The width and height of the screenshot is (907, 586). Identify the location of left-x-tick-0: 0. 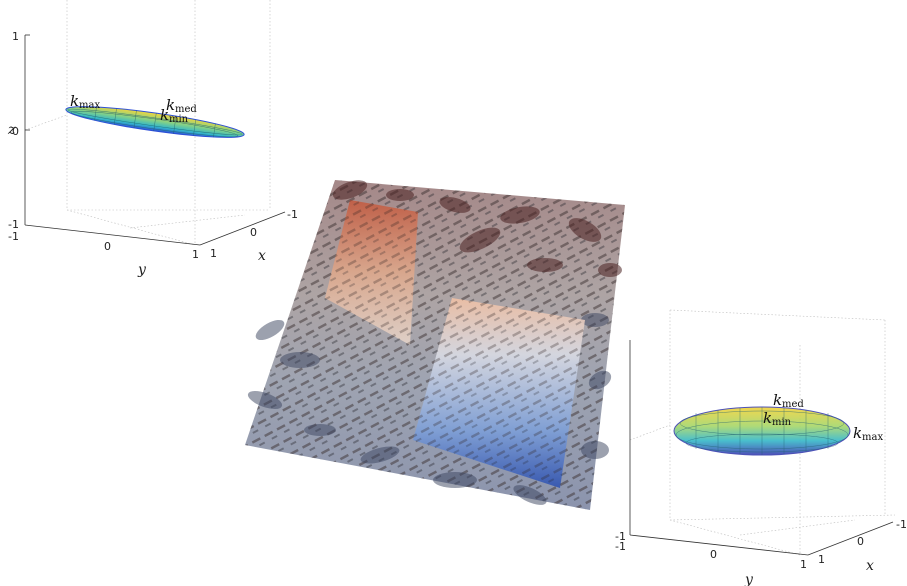
(253, 232).